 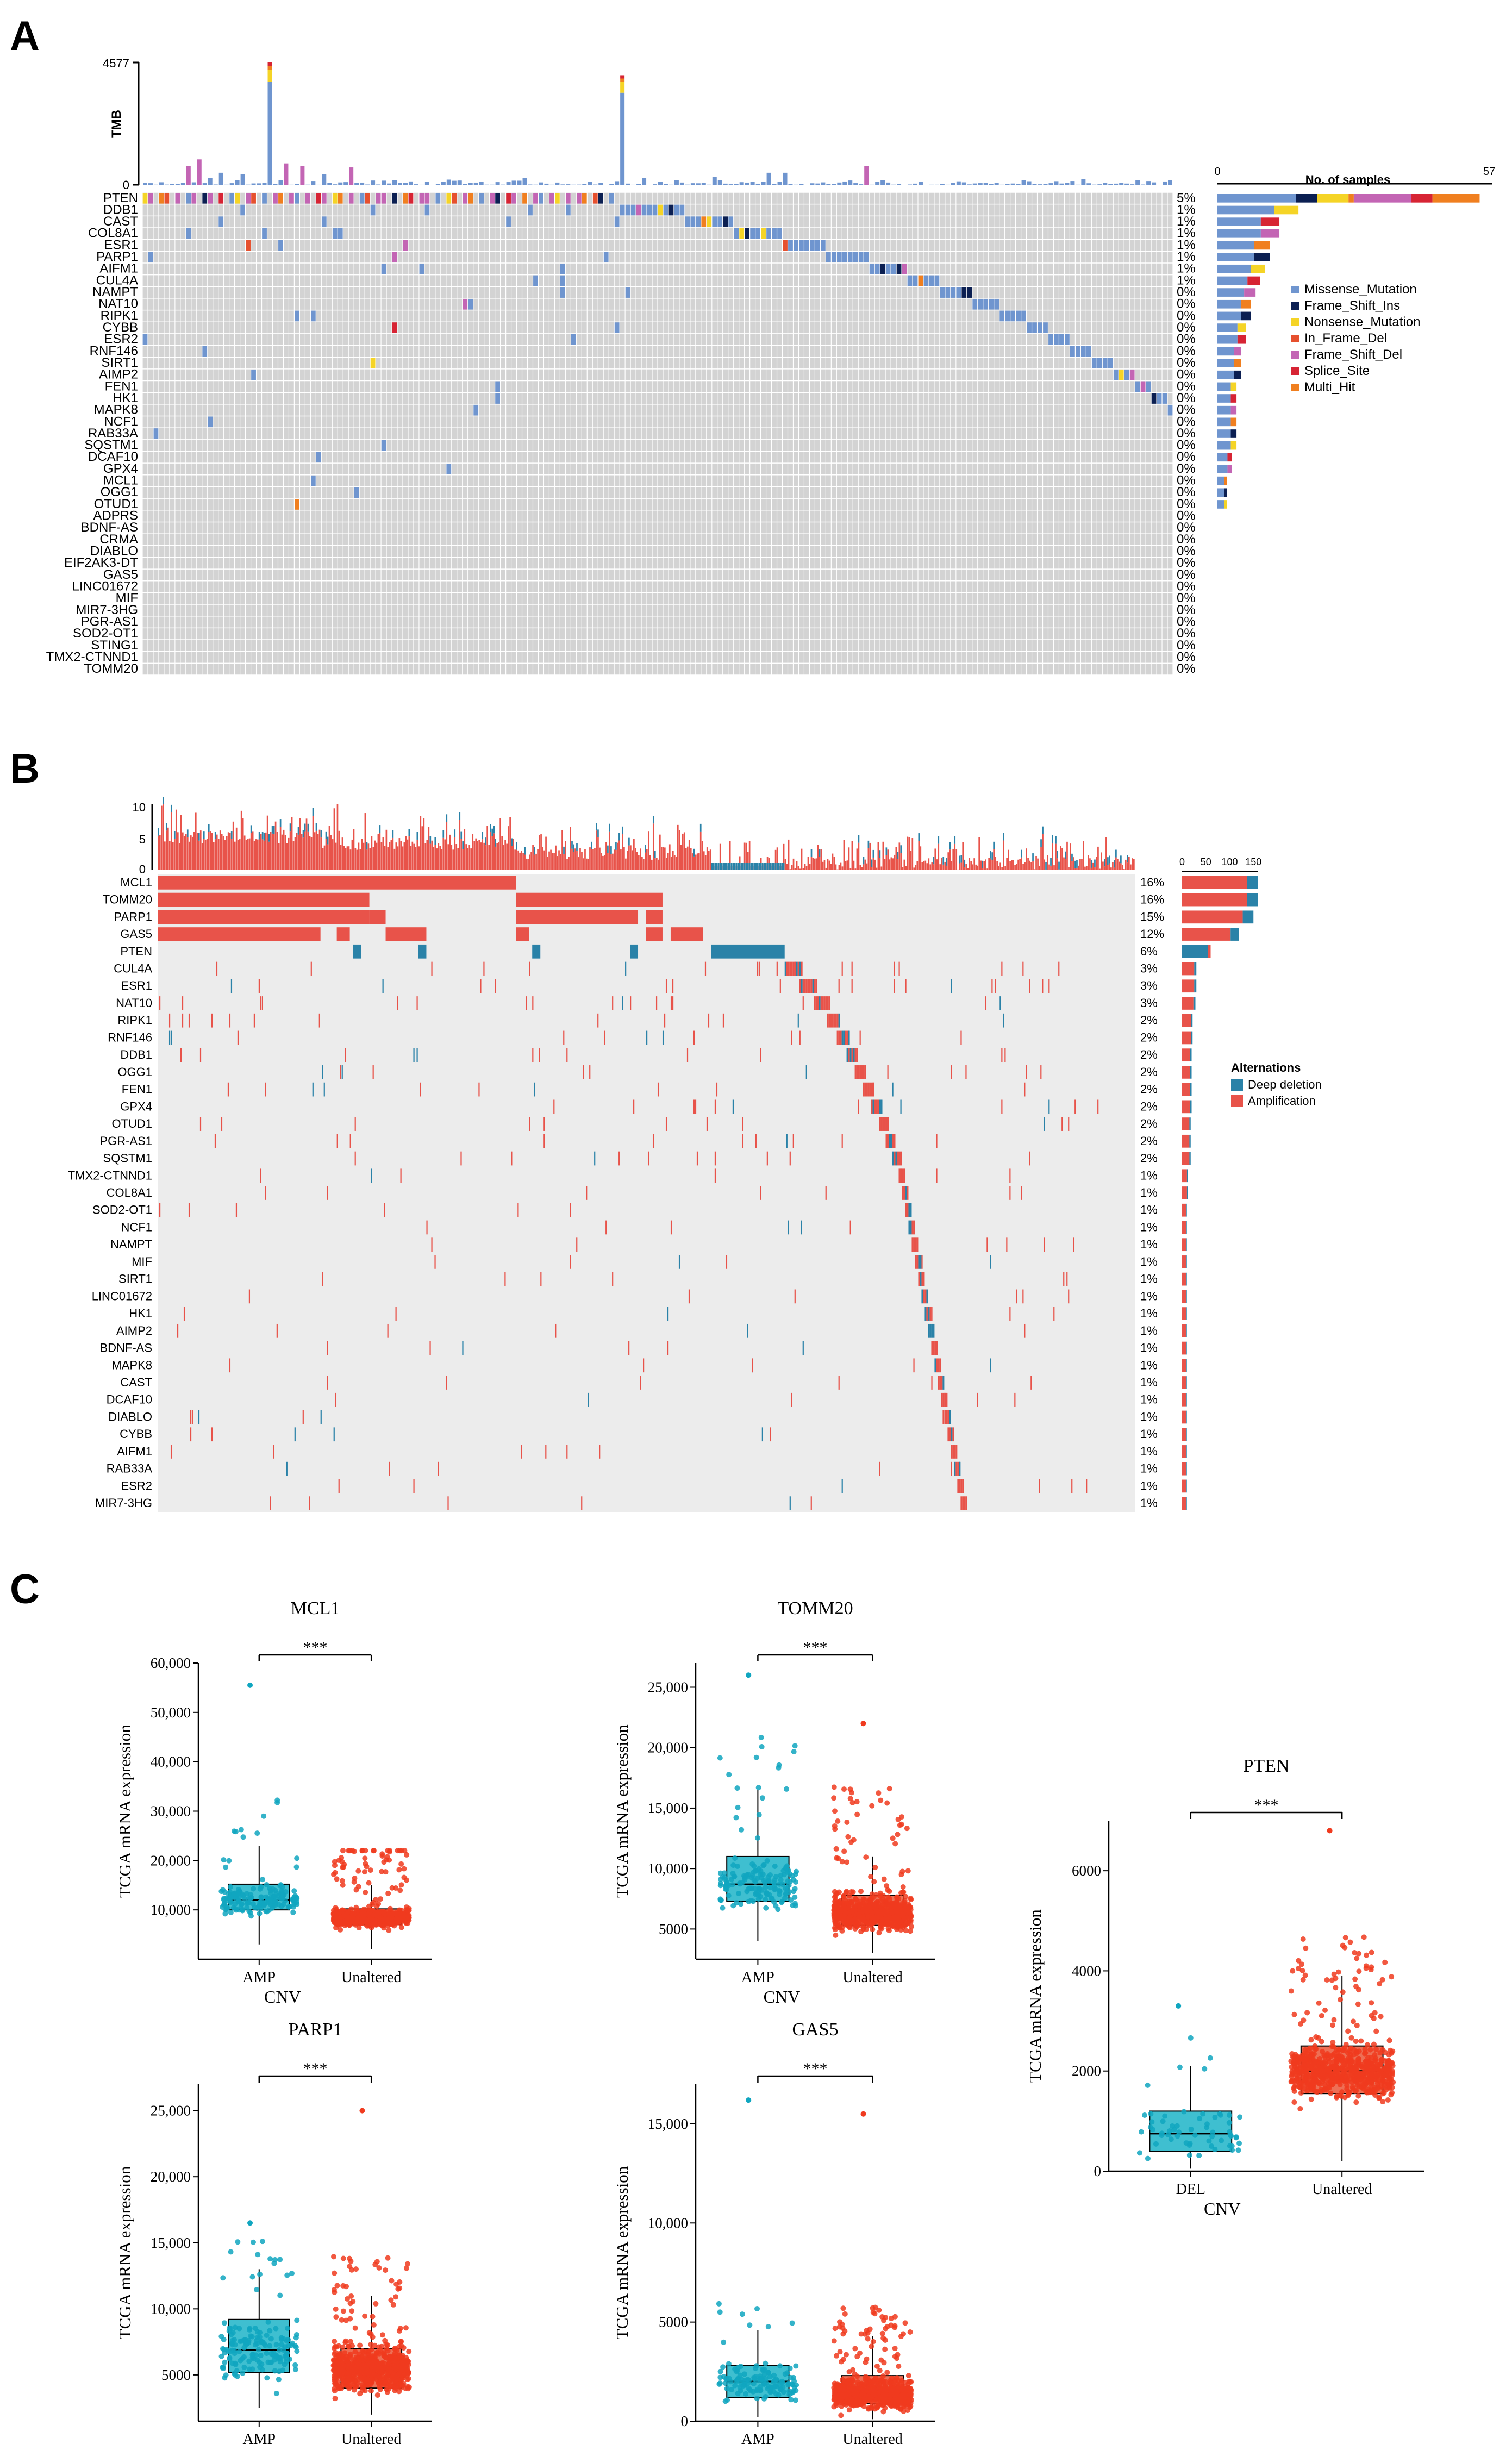 What do you see at coordinates (121, 339) in the screenshot?
I see `mutation-gene-label: ESR2` at bounding box center [121, 339].